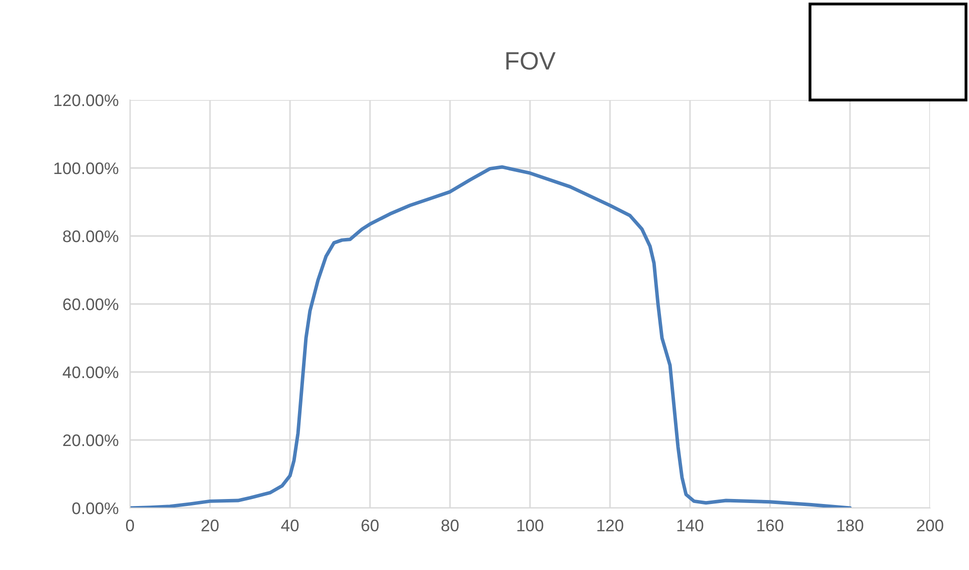 Image resolution: width=969 pixels, height=570 pixels. I want to click on y-tick-label: 20.00%, so click(90, 440).